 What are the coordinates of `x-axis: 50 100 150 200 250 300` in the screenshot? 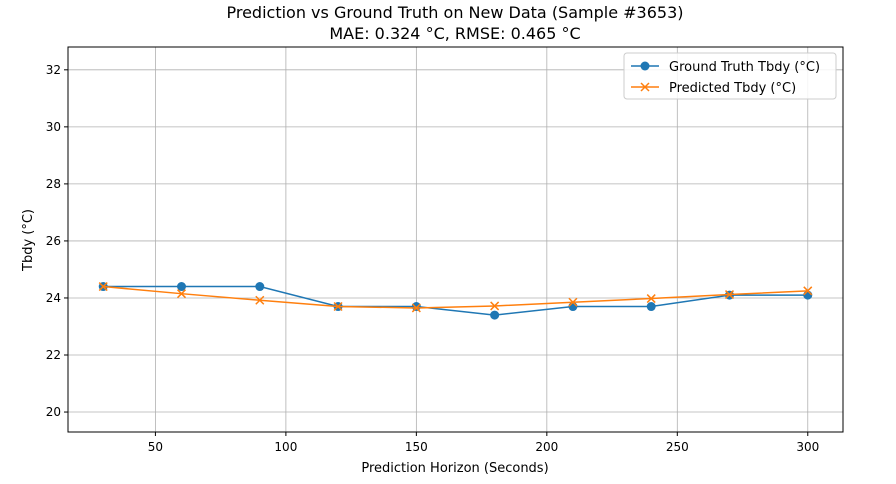 It's located at (483, 443).